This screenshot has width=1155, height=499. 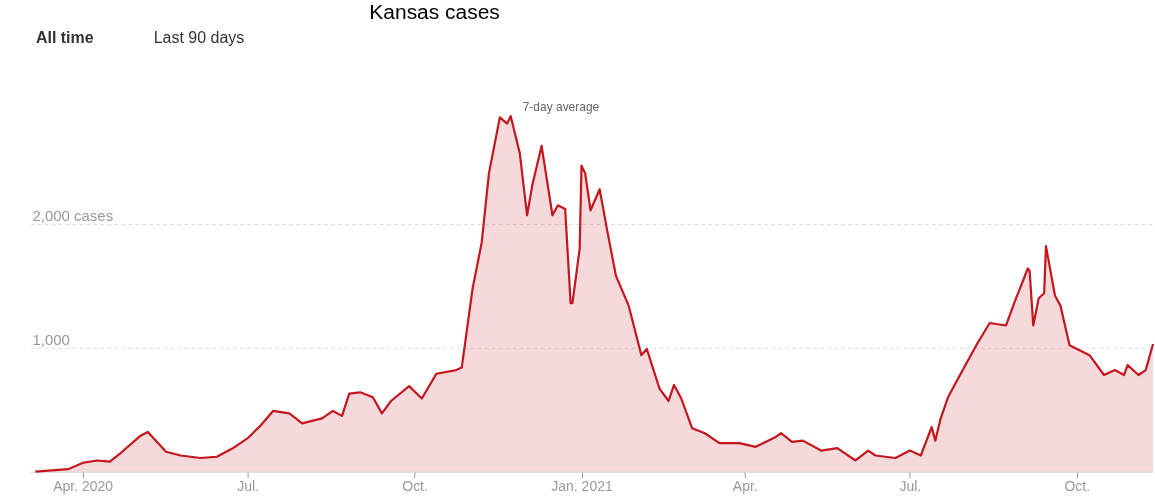 I want to click on y-tick-label: 2,000 cases, so click(x=73, y=216).